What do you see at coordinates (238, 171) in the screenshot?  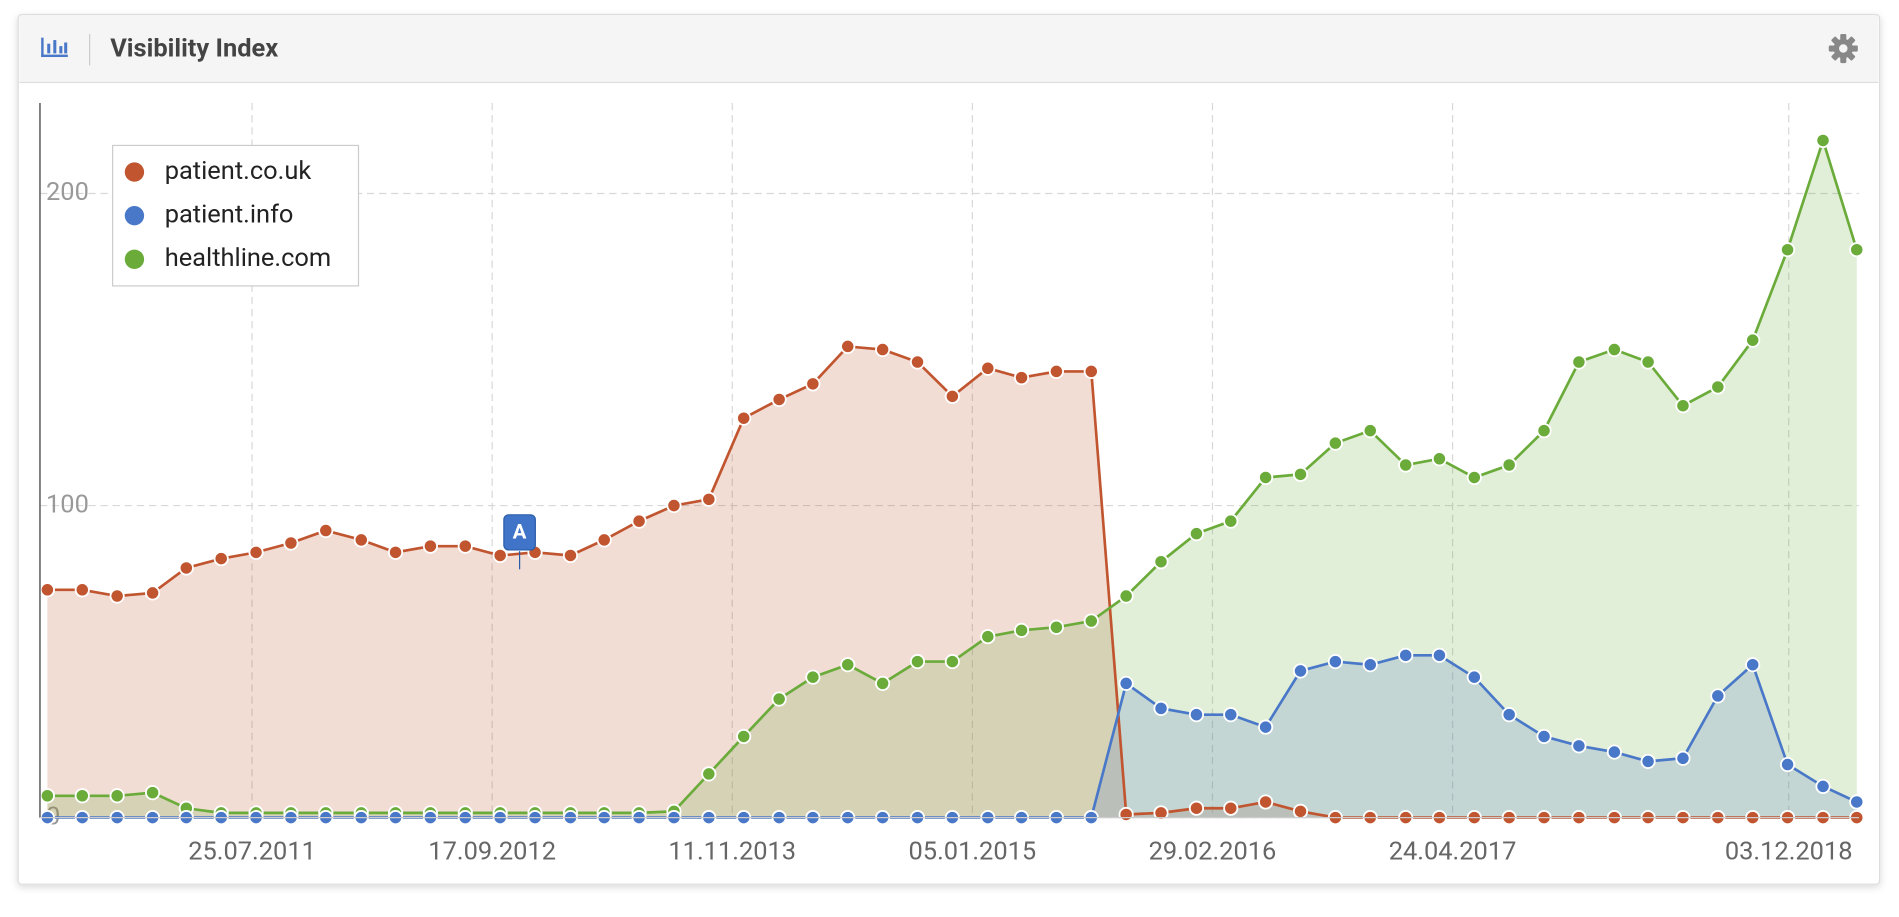 I see `legend-label: patient.co.uk` at bounding box center [238, 171].